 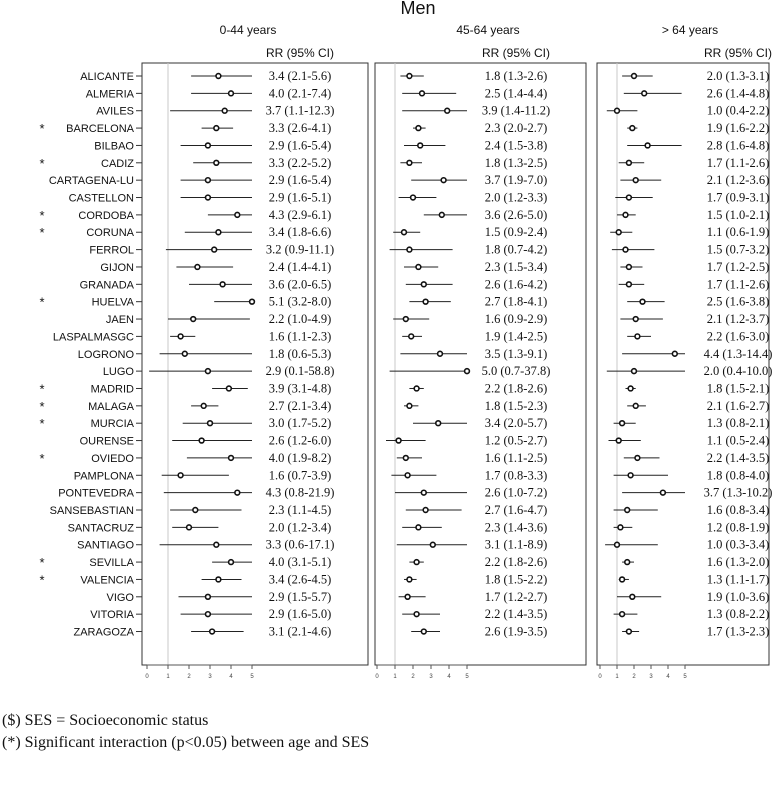 What do you see at coordinates (300, 614) in the screenshot?
I see `rr-ci-label: 2.9 (1.6-5.0)` at bounding box center [300, 614].